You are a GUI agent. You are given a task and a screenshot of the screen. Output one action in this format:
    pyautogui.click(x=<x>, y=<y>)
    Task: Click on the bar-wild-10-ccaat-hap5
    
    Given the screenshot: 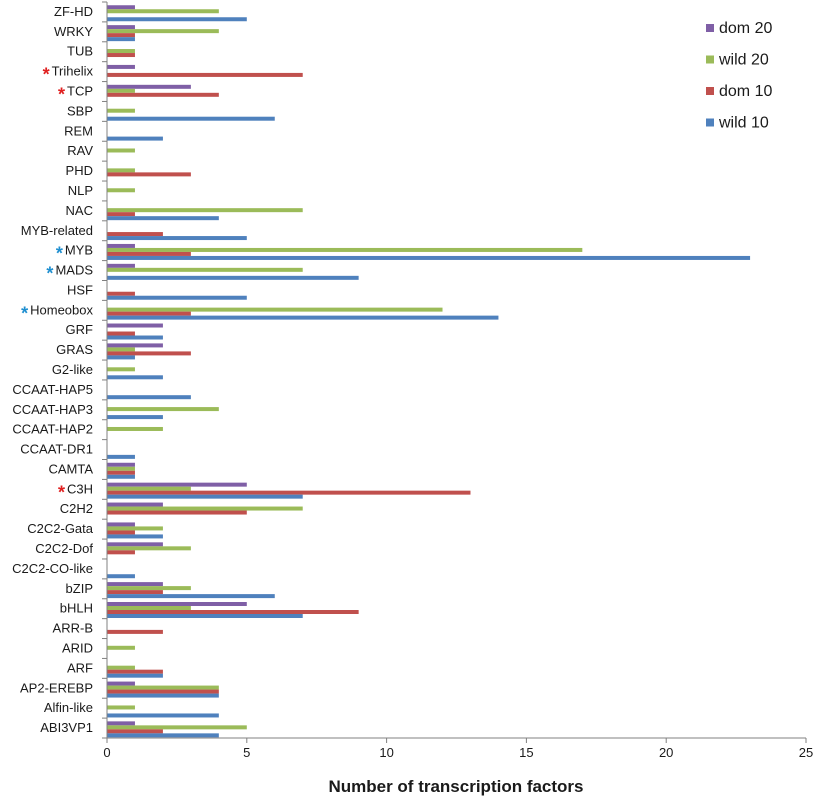 What is the action you would take?
    pyautogui.click(x=149, y=397)
    